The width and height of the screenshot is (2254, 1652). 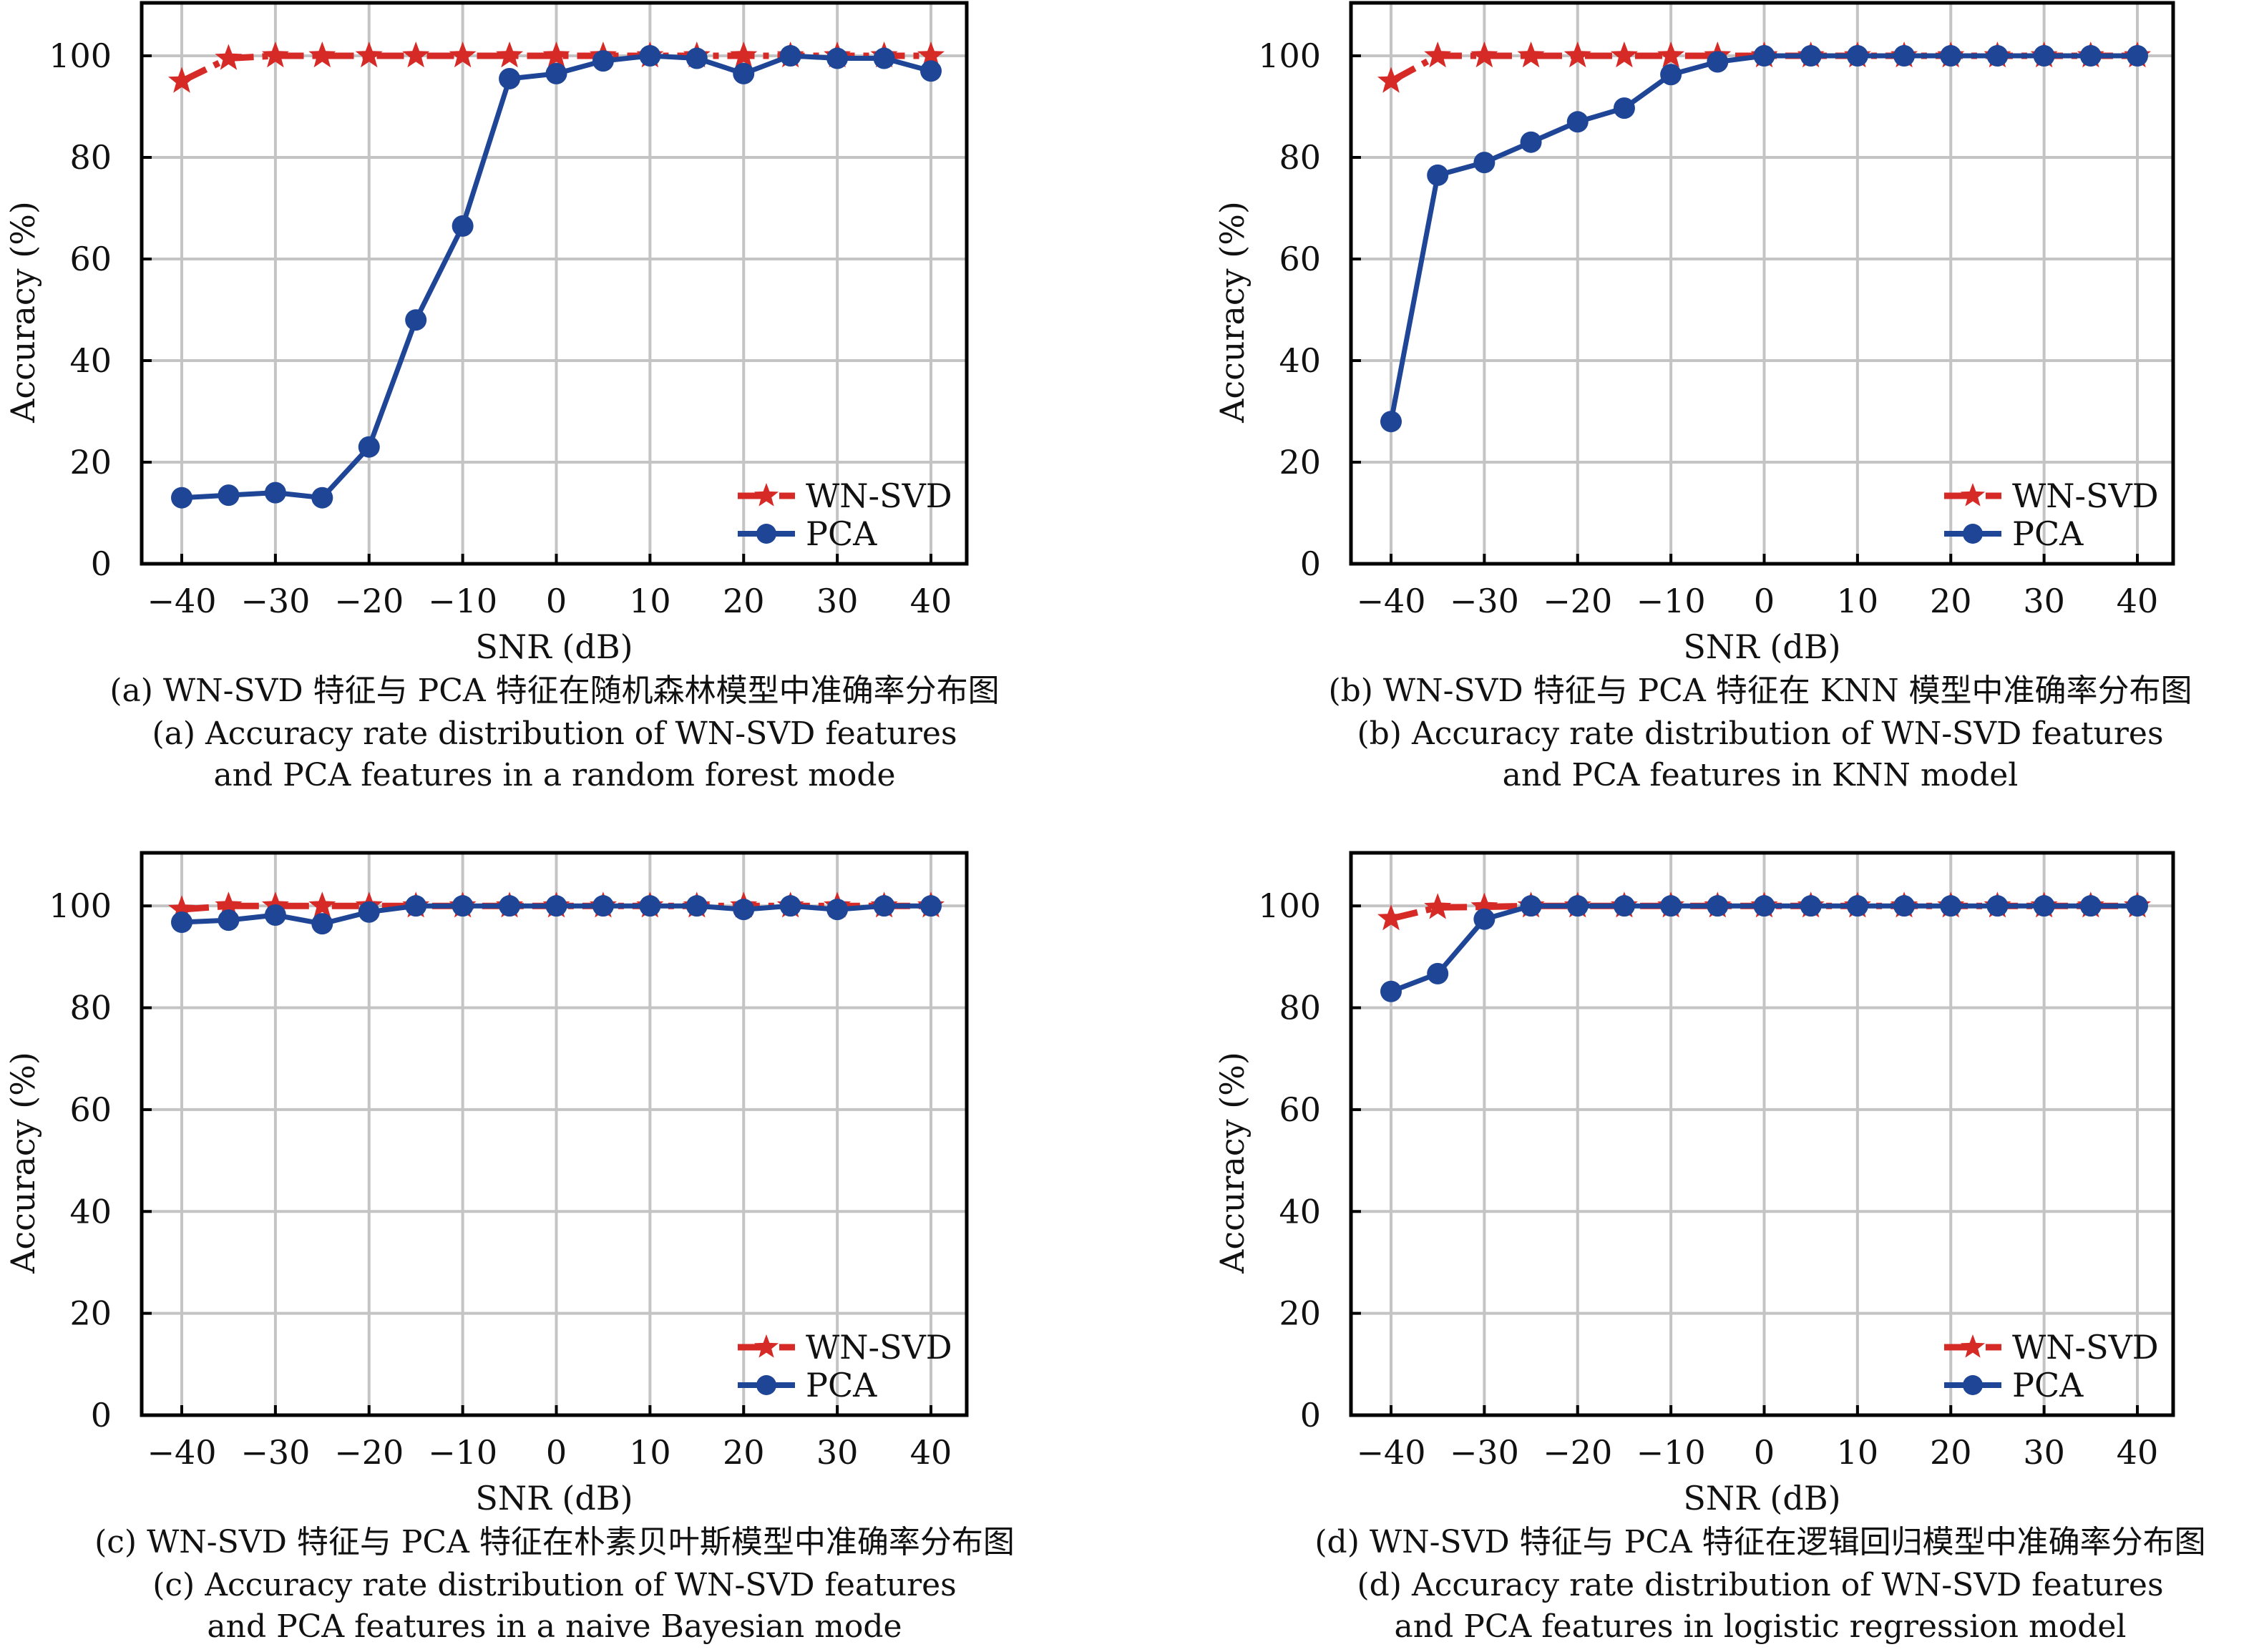 What do you see at coordinates (1390, 601) in the screenshot?
I see `x-tick-label: −40` at bounding box center [1390, 601].